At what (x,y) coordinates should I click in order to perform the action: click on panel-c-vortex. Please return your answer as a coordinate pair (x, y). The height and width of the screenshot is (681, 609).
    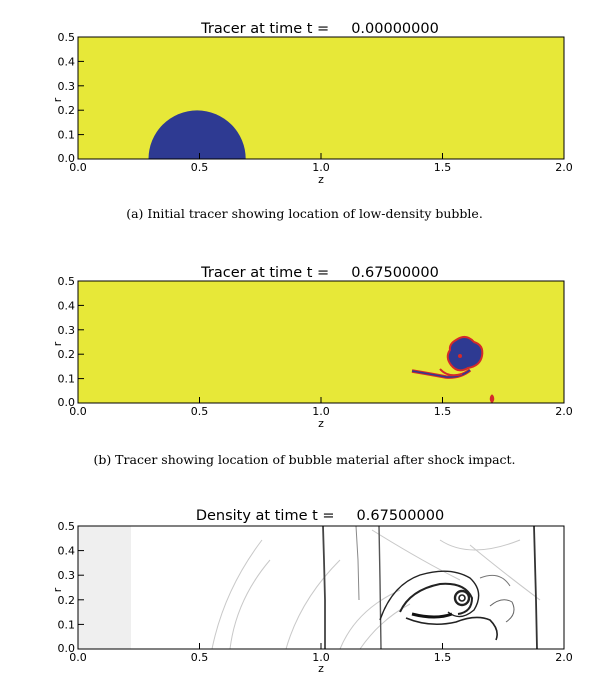
    Looking at the image, I should click on (447, 605).